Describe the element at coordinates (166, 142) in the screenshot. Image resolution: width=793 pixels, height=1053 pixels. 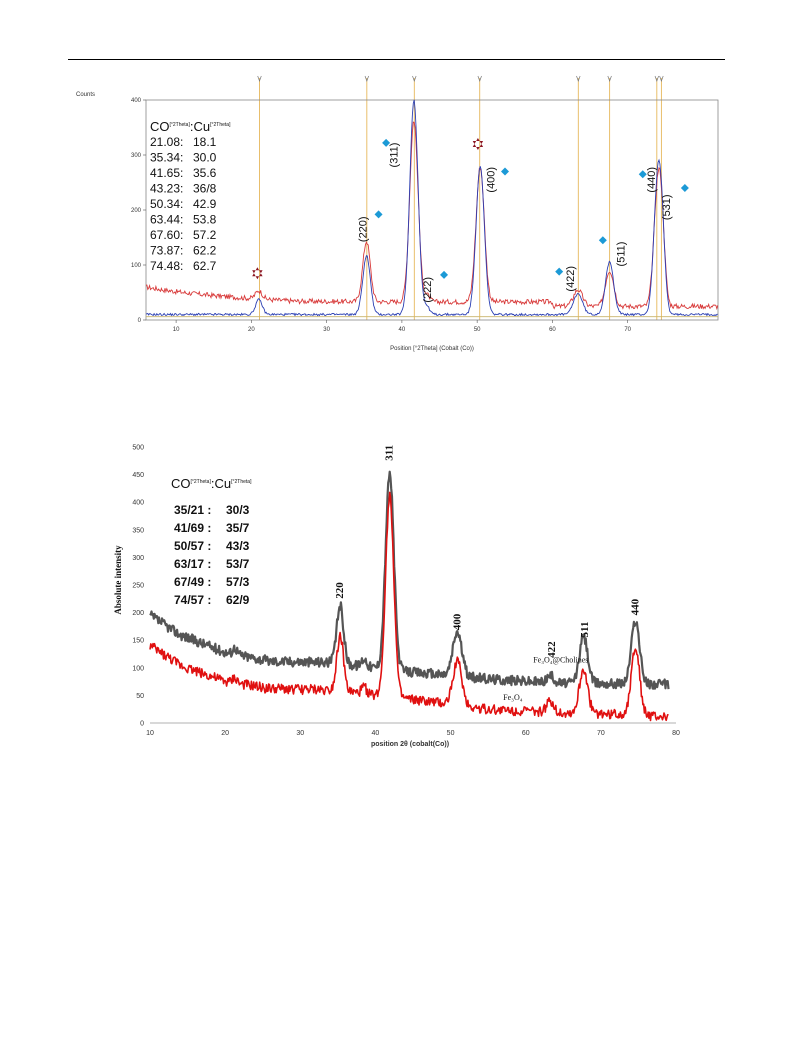
I see `table-row-co-0: 21.08:` at that location.